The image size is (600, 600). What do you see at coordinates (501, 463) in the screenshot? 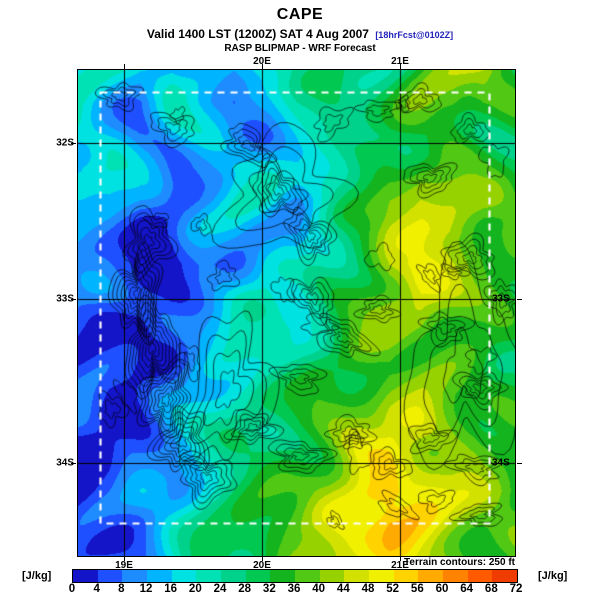
I see `y-axis-right-label: 34S` at bounding box center [501, 463].